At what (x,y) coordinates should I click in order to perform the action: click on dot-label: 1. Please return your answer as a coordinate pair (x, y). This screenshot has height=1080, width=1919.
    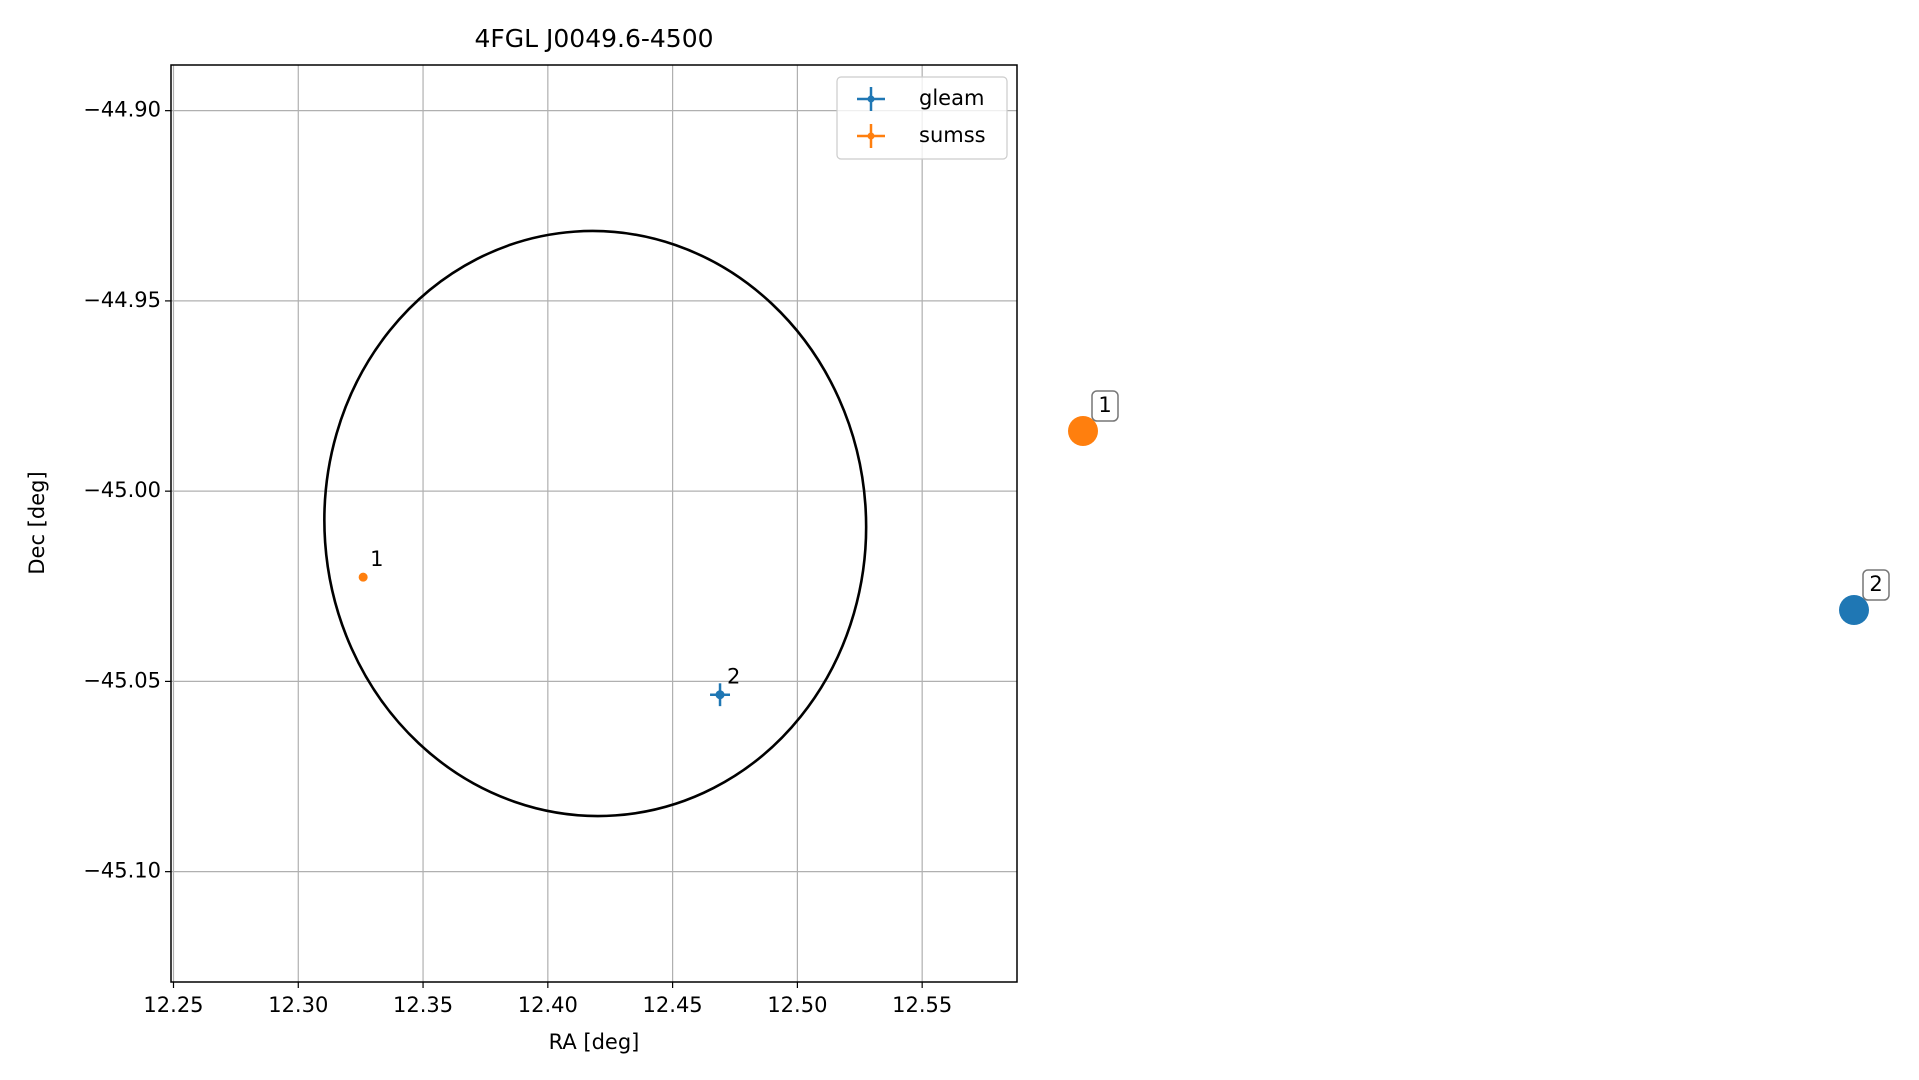
    Looking at the image, I should click on (1104, 405).